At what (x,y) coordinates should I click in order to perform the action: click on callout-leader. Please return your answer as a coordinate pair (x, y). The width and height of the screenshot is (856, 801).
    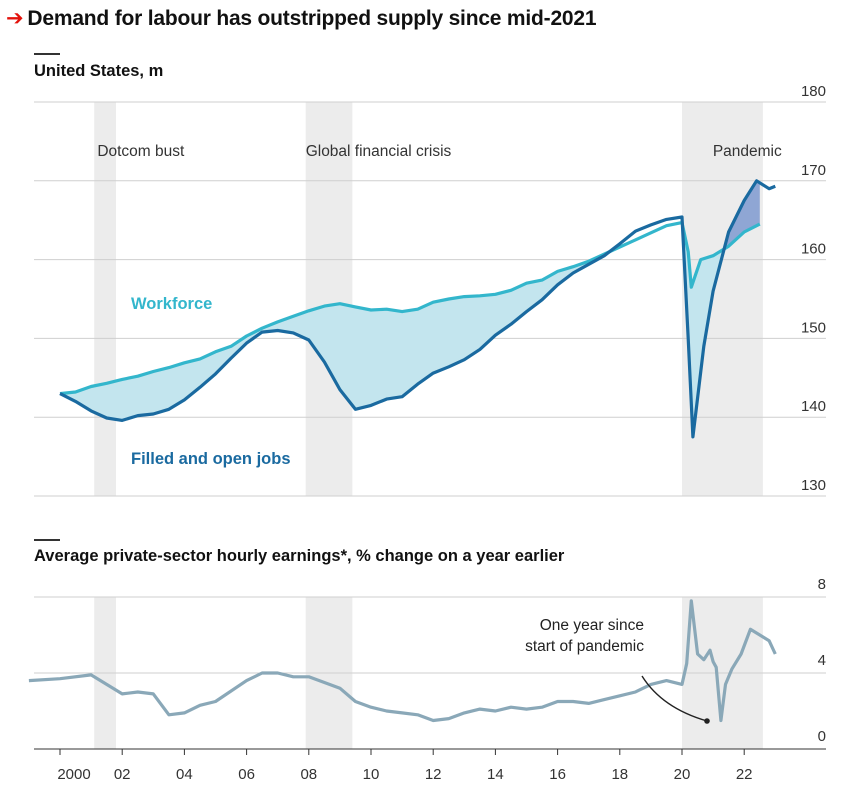
    Looking at the image, I should click on (674, 698).